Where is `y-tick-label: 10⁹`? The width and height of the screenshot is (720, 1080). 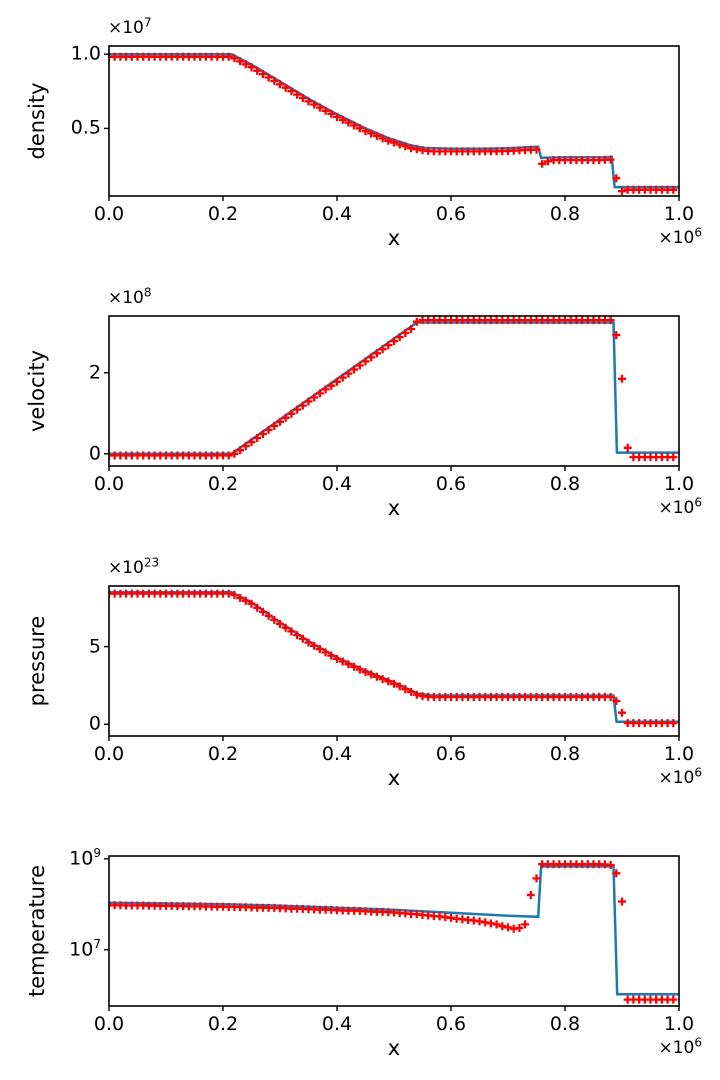 y-tick-label: 10⁹ is located at coordinates (85, 857).